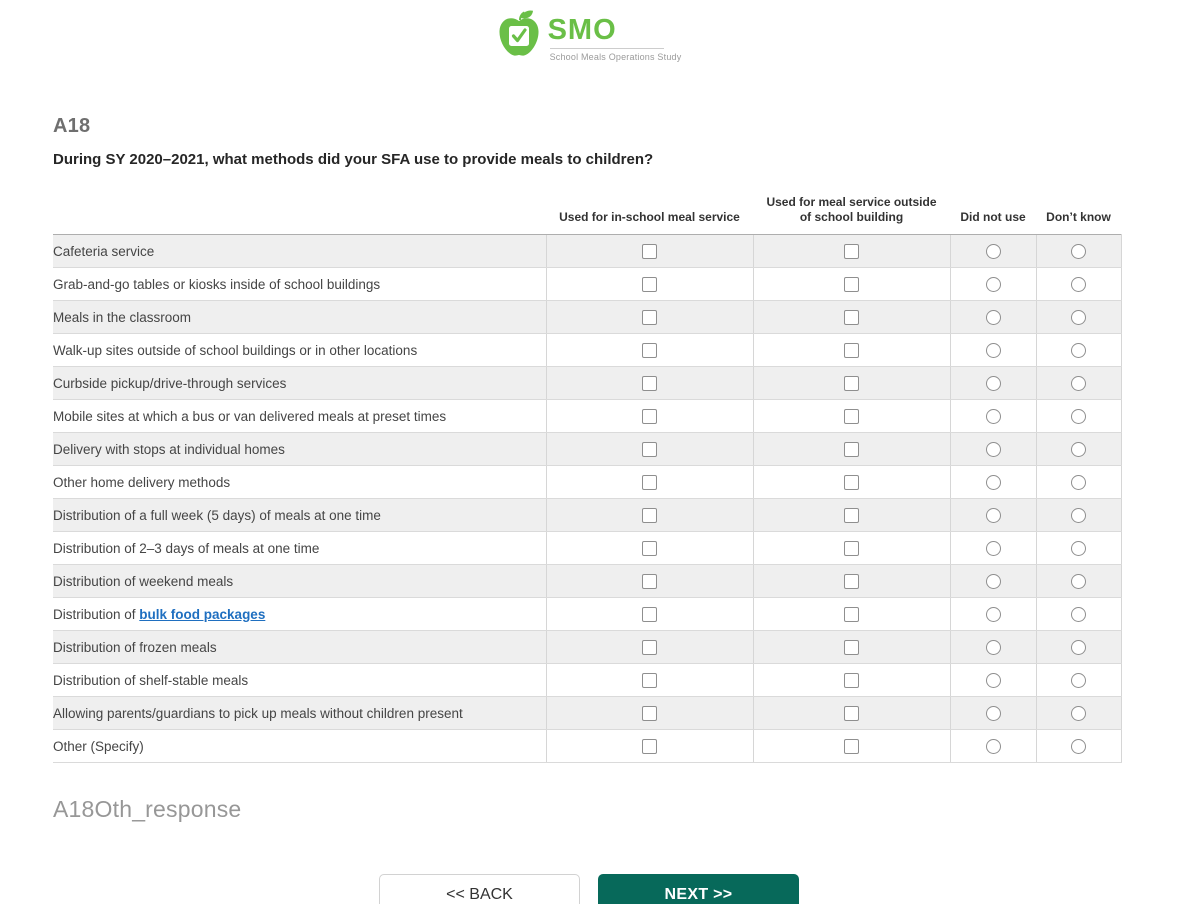 The height and width of the screenshot is (904, 1178). Describe the element at coordinates (96, 614) in the screenshot. I see `row-label-text: Distribution of` at that location.